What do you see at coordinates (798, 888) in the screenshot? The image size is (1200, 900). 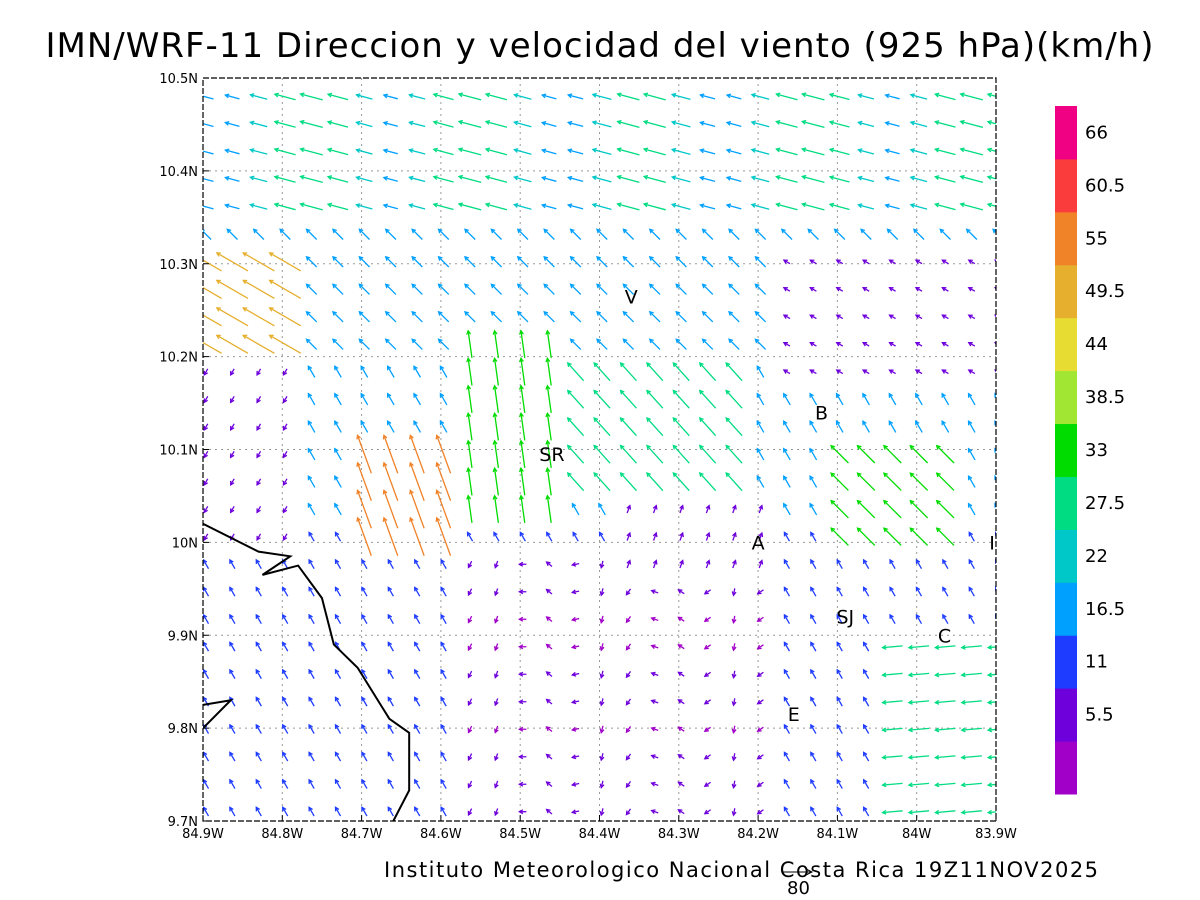 I see `reference-vector-label: 80` at bounding box center [798, 888].